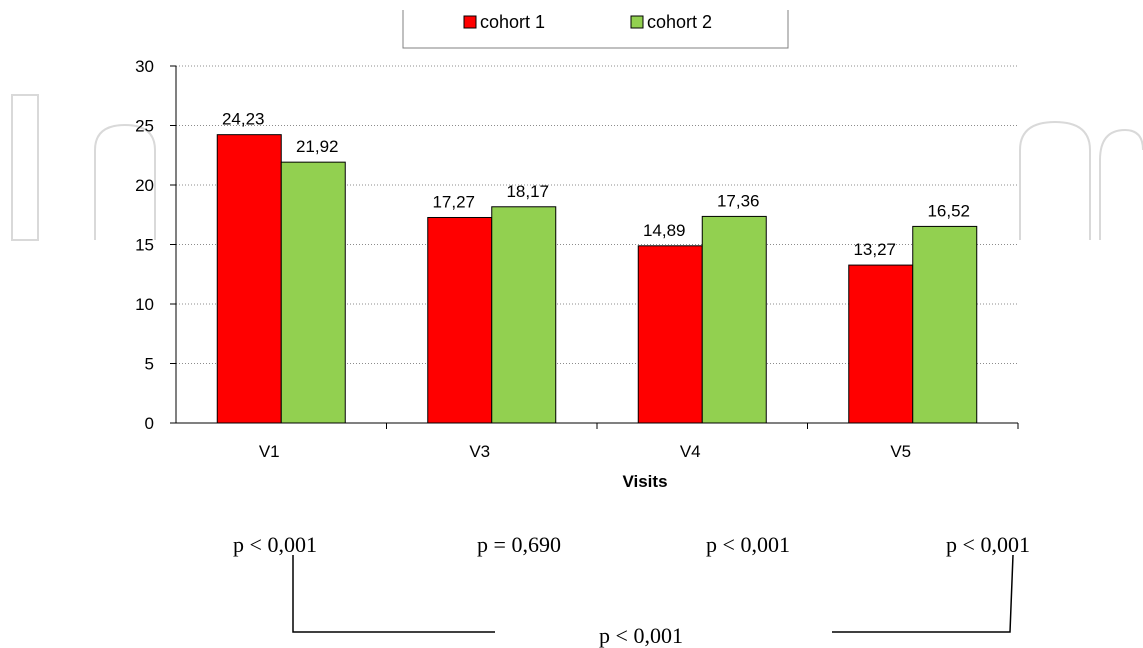  I want to click on x-axis-title: Visits, so click(644, 481).